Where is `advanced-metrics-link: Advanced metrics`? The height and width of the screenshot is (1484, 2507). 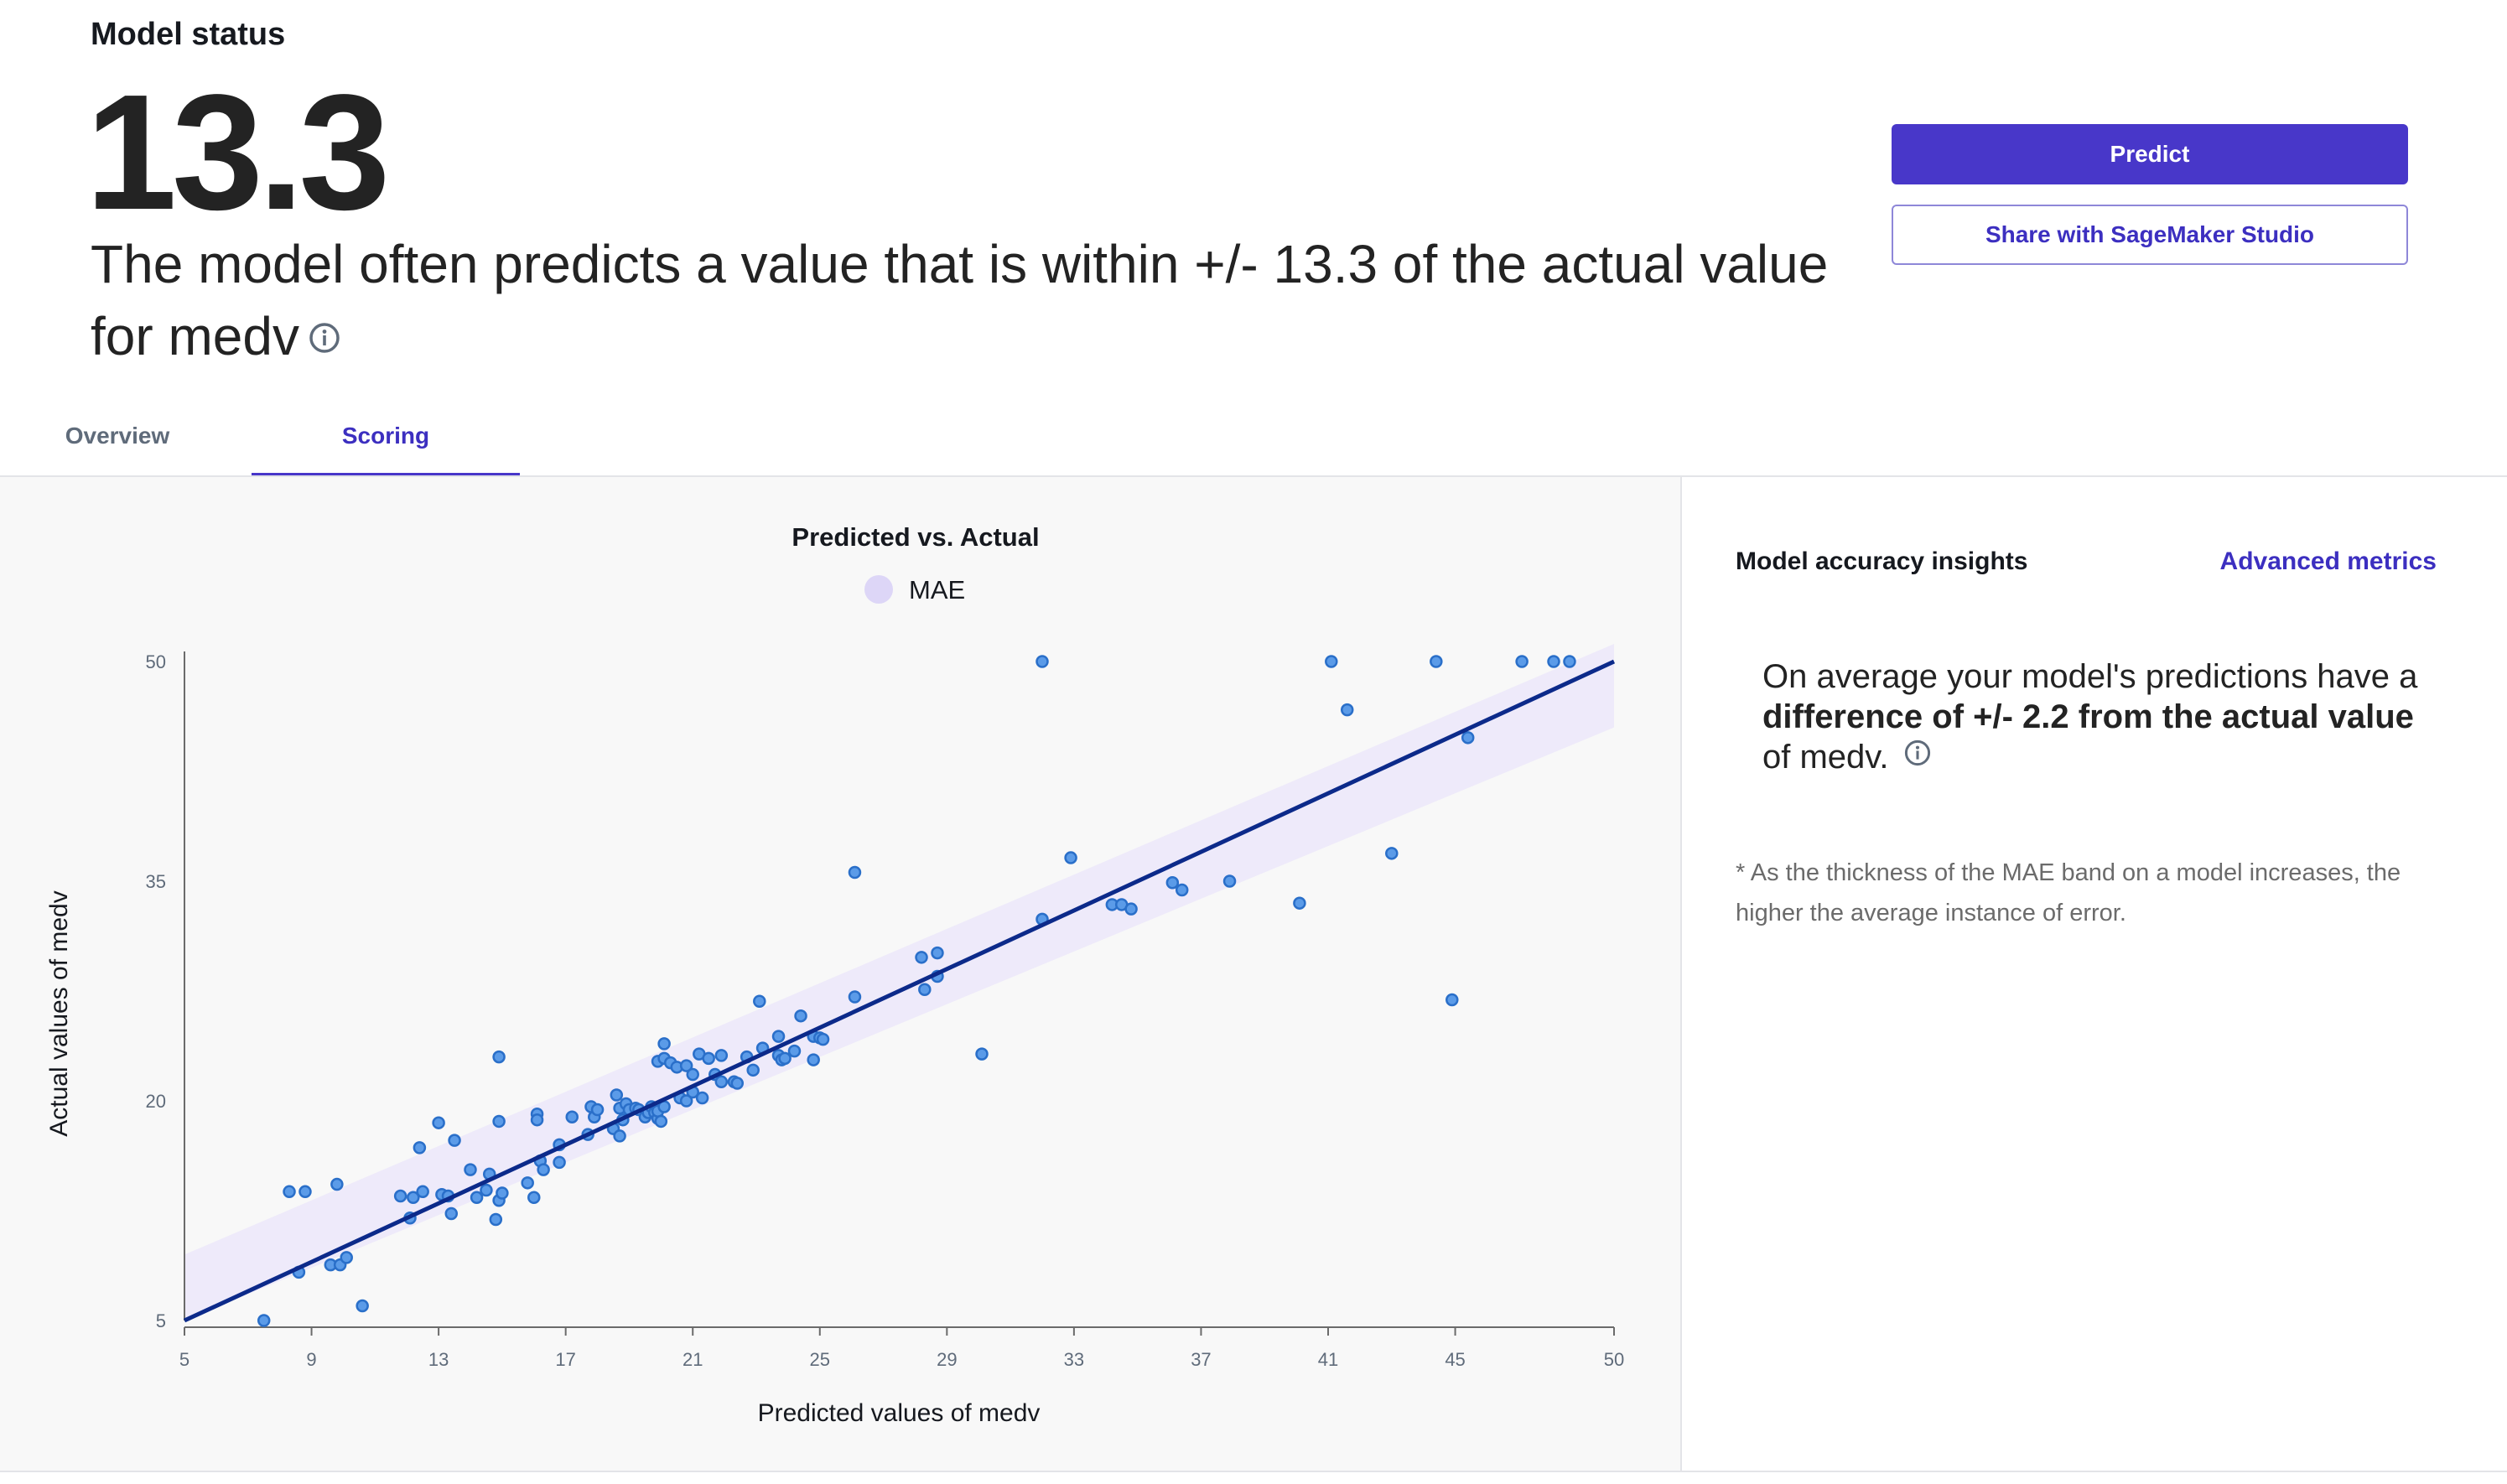 advanced-metrics-link: Advanced metrics is located at coordinates (2328, 561).